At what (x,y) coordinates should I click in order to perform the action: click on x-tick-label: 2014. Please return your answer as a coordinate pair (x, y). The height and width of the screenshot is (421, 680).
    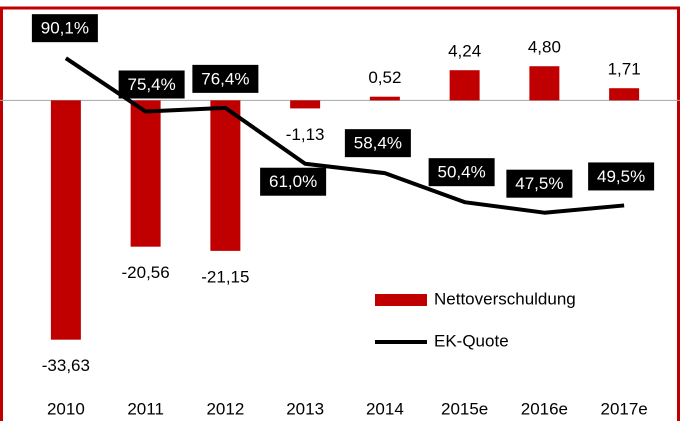
    Looking at the image, I should click on (385, 408).